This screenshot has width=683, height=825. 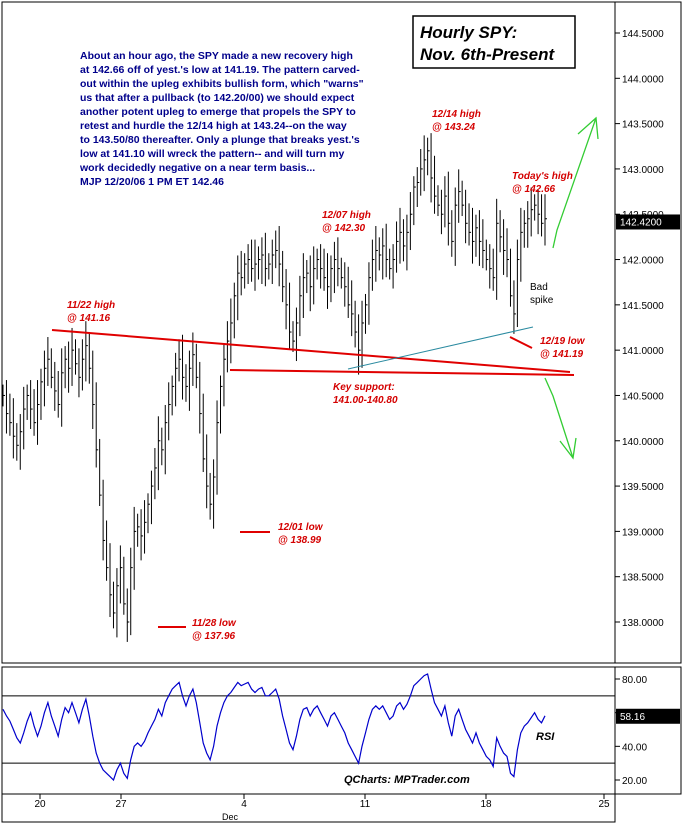 What do you see at coordinates (634, 747) in the screenshot?
I see `rsi-tick-label: 40.00` at bounding box center [634, 747].